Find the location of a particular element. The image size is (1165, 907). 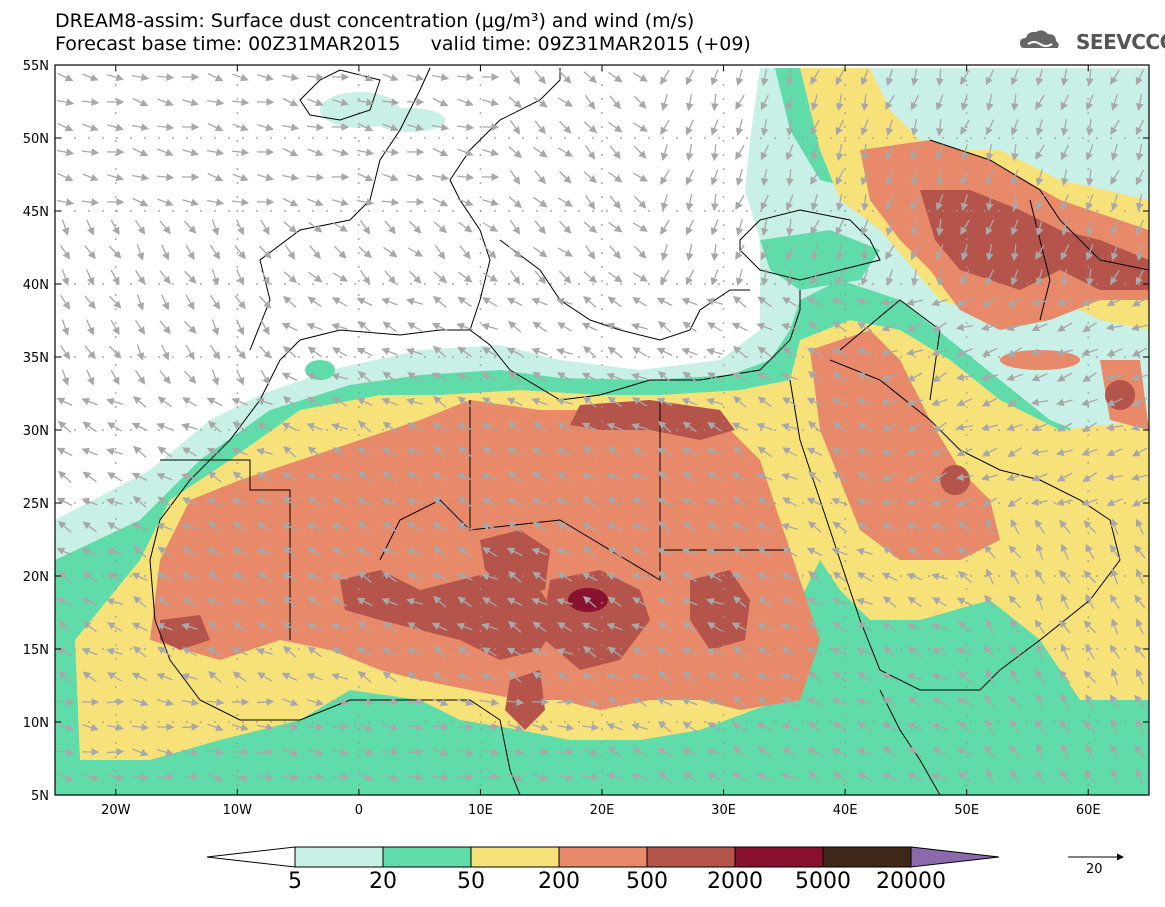

lon-label: 10E is located at coordinates (480, 810).